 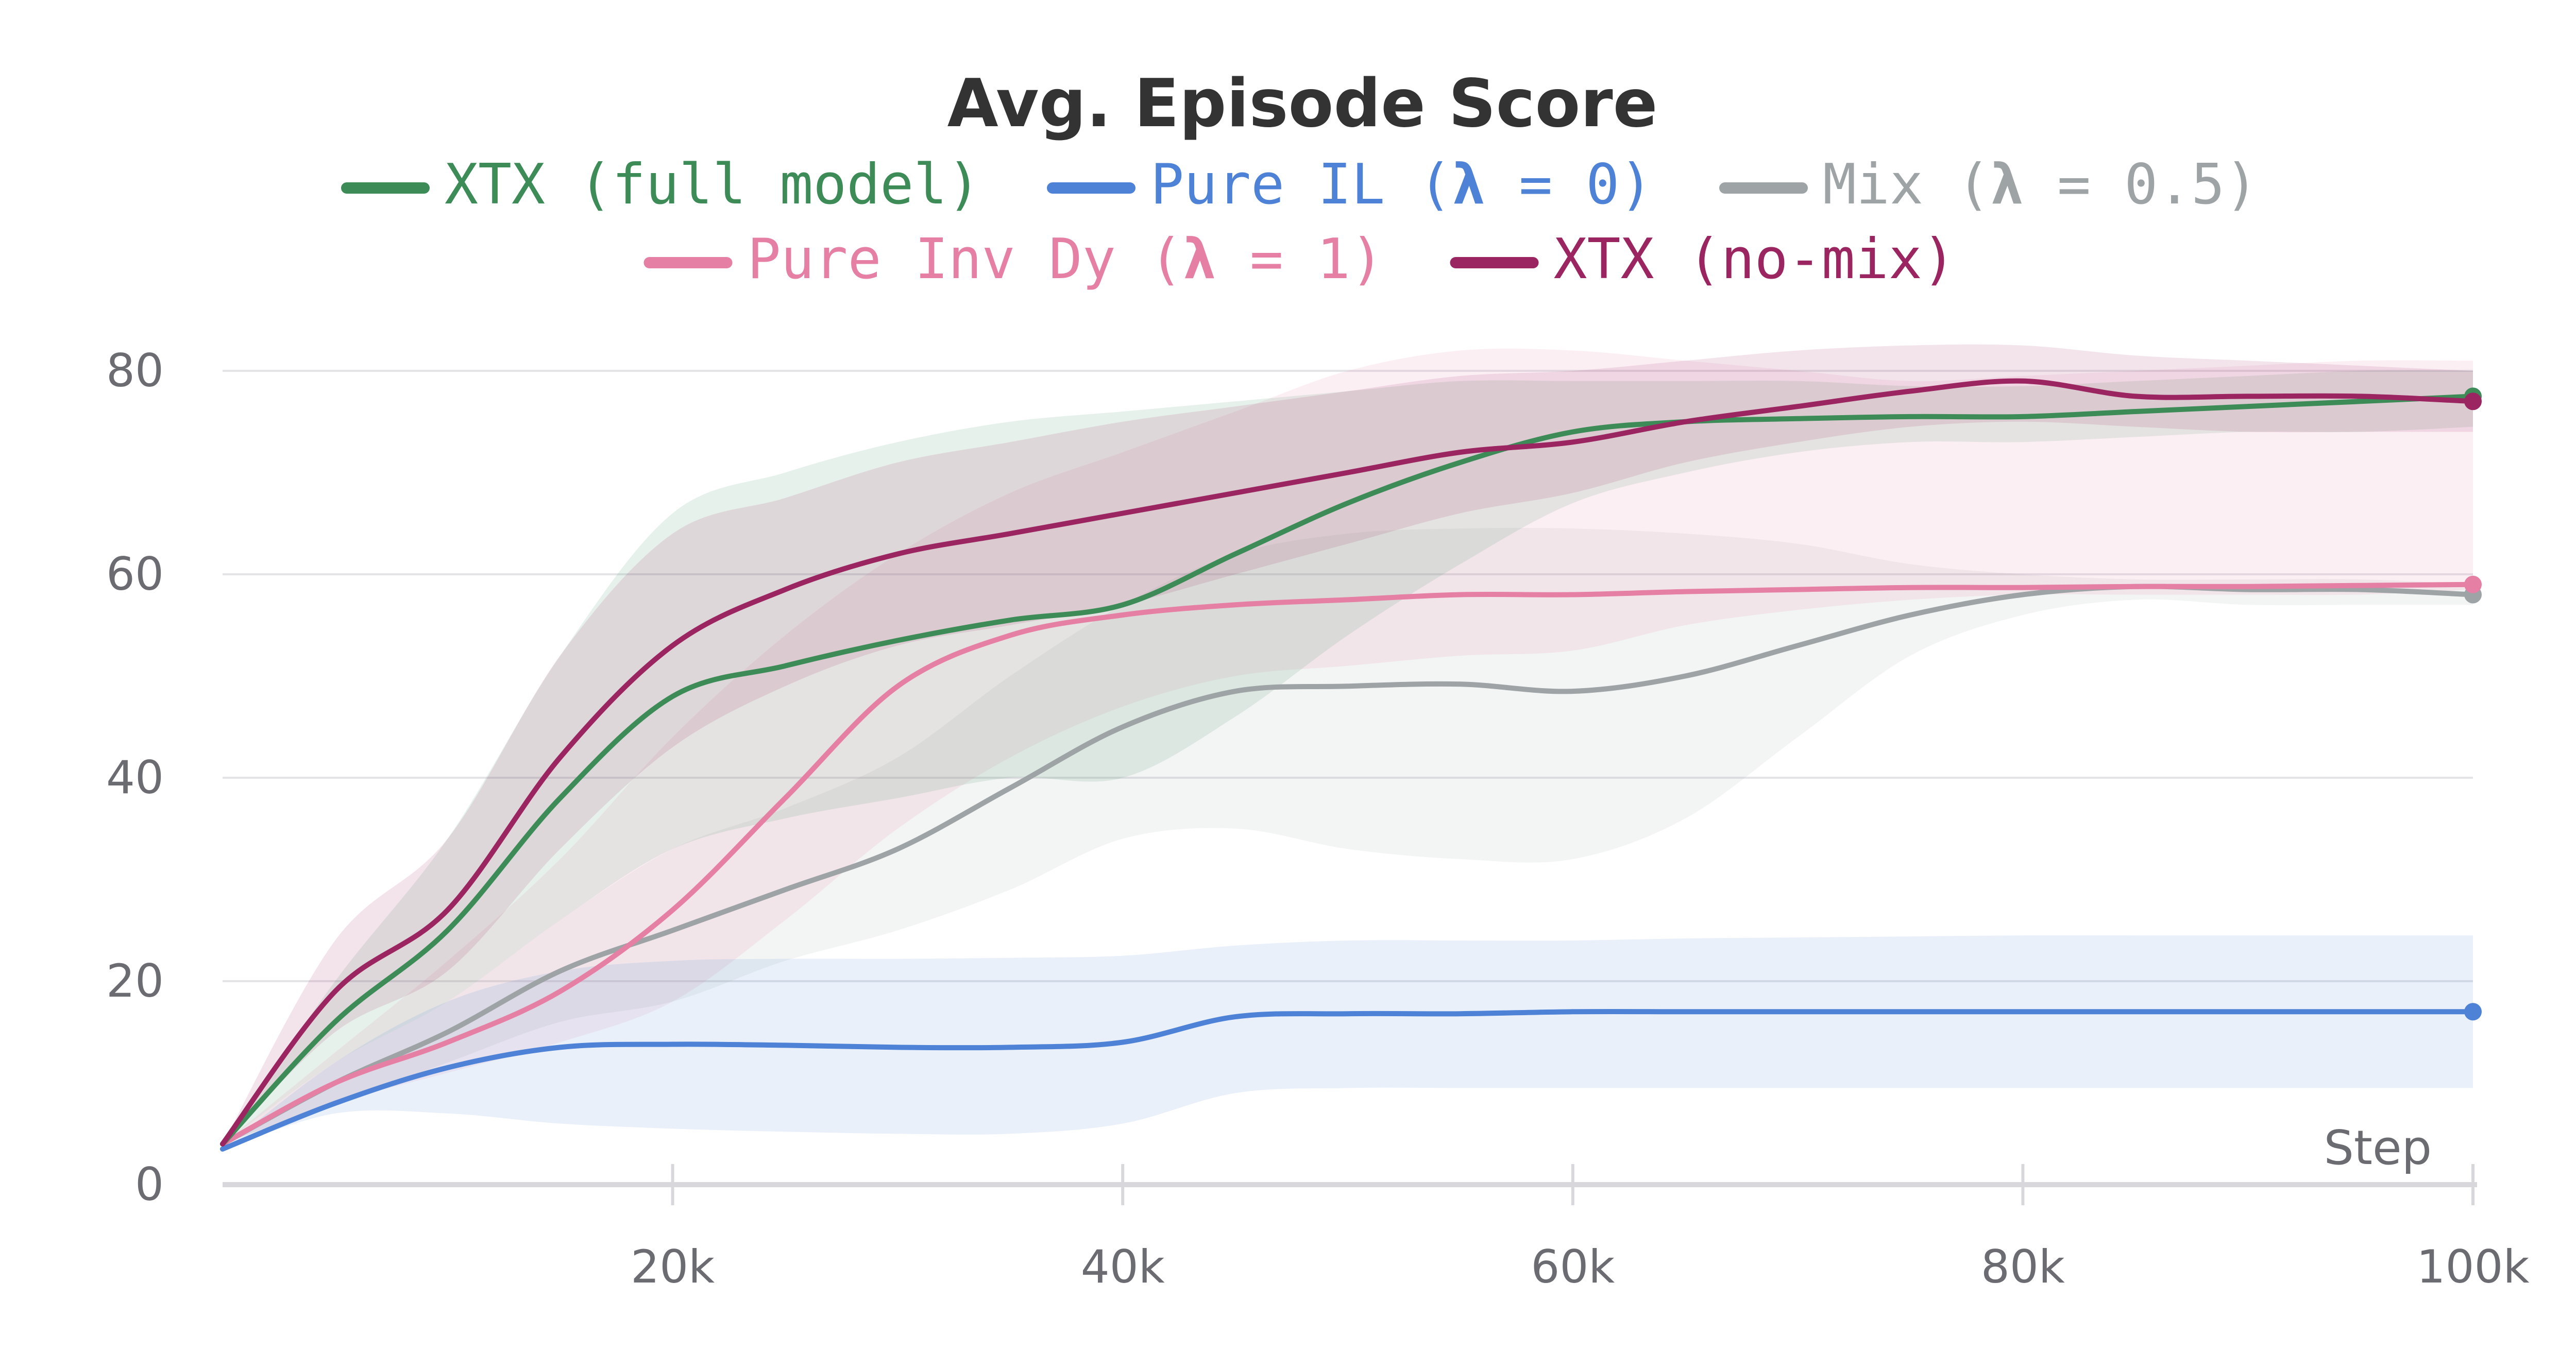 What do you see at coordinates (2023, 1266) in the screenshot?
I see `x-tick-label-80k: 80k` at bounding box center [2023, 1266].